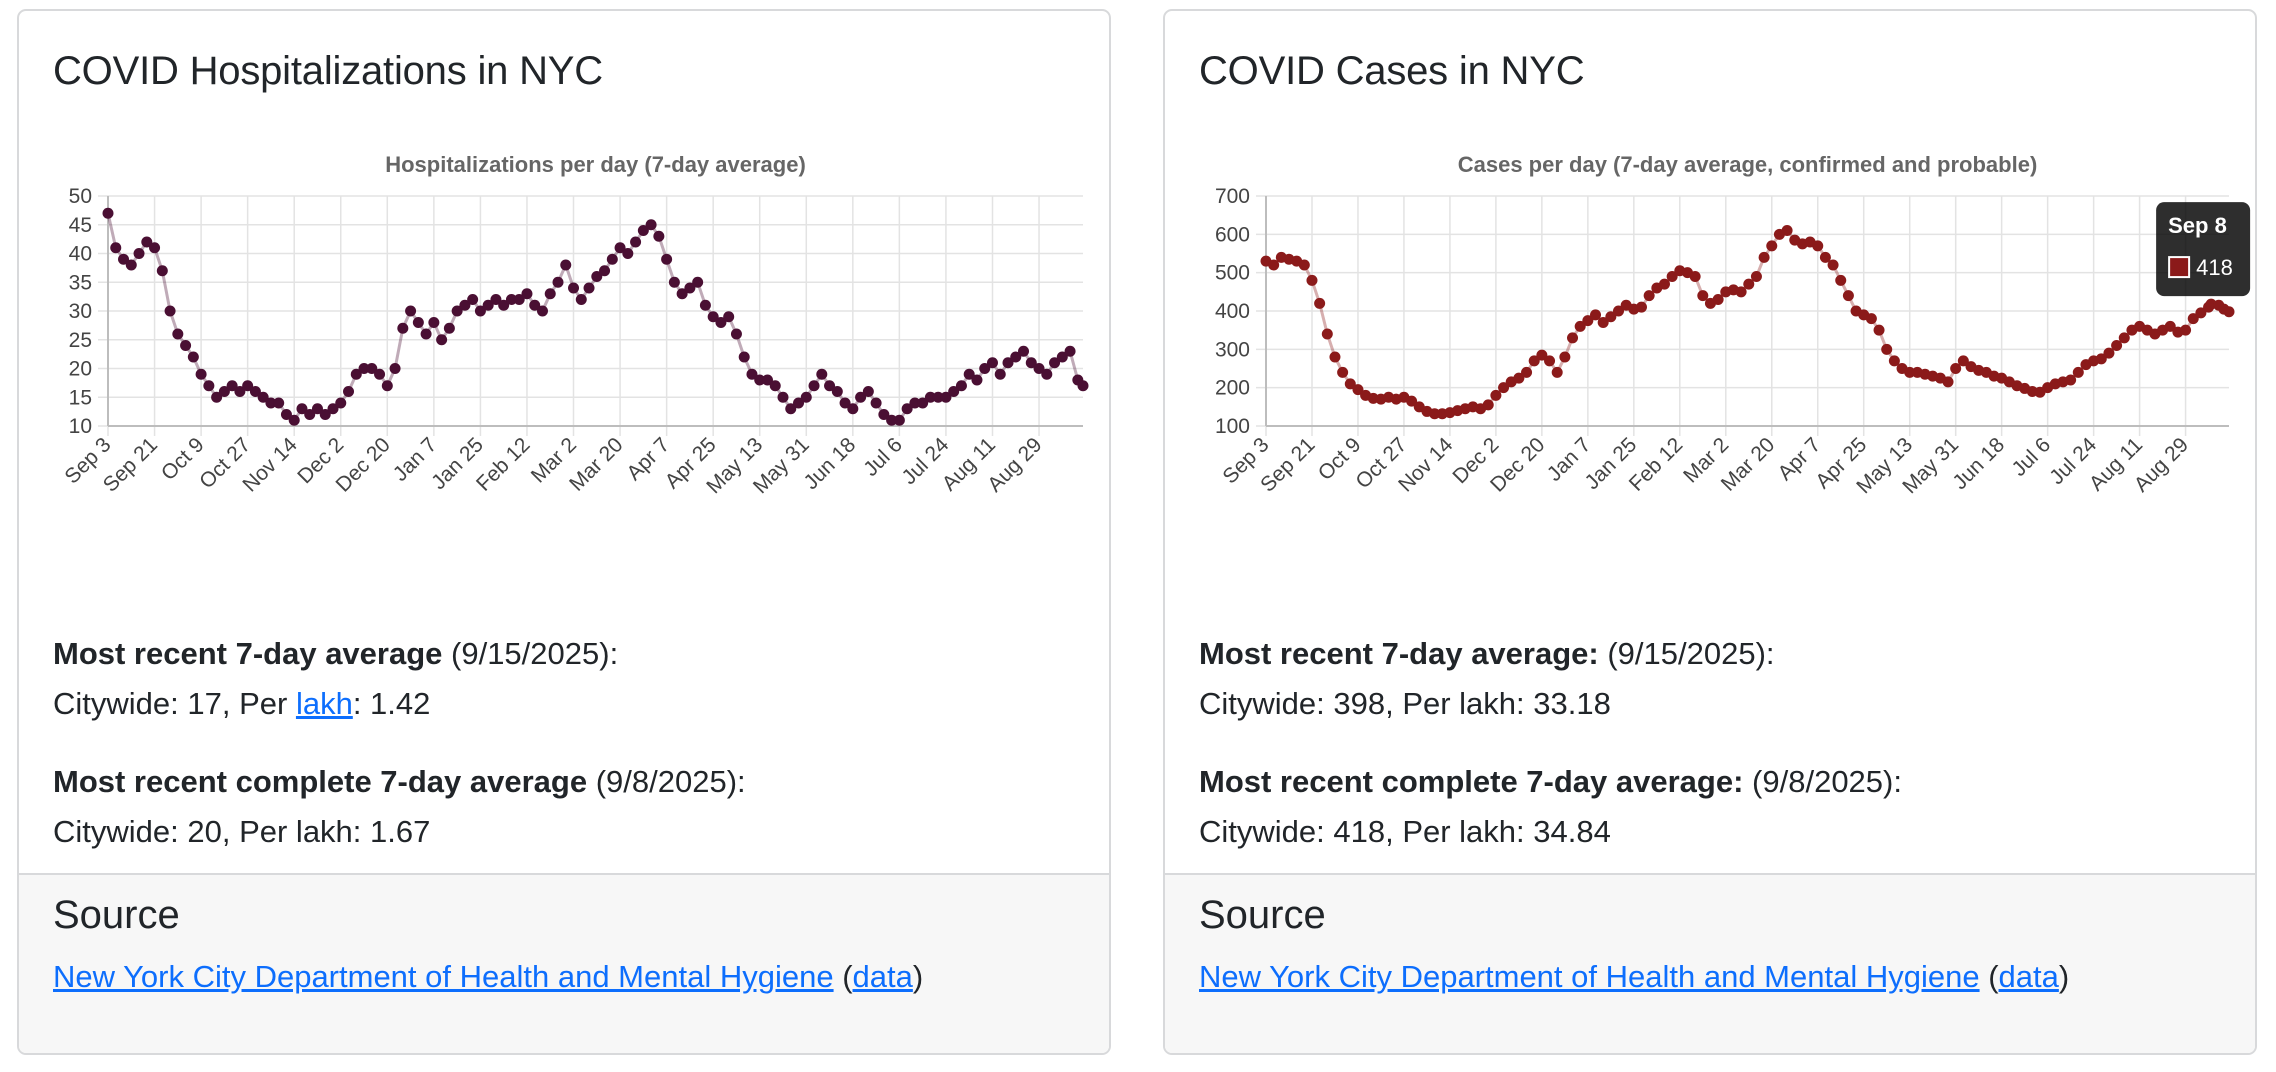 Image resolution: width=2276 pixels, height=1072 pixels. I want to click on y-tick-label: 200, so click(1232, 388).